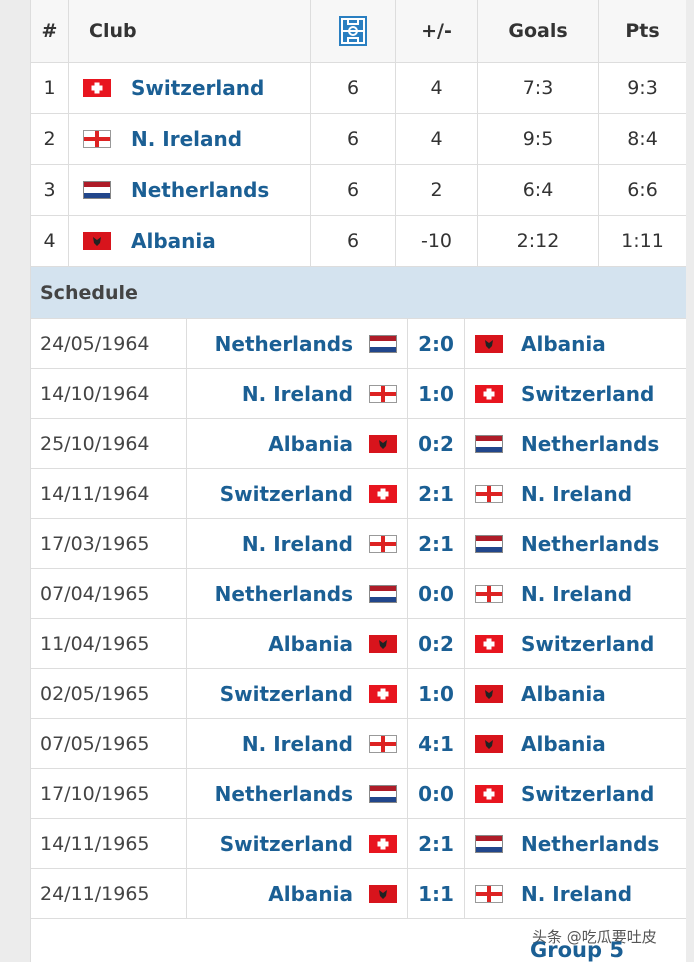  Describe the element at coordinates (435, 743) in the screenshot. I see `score: 4:1` at that location.